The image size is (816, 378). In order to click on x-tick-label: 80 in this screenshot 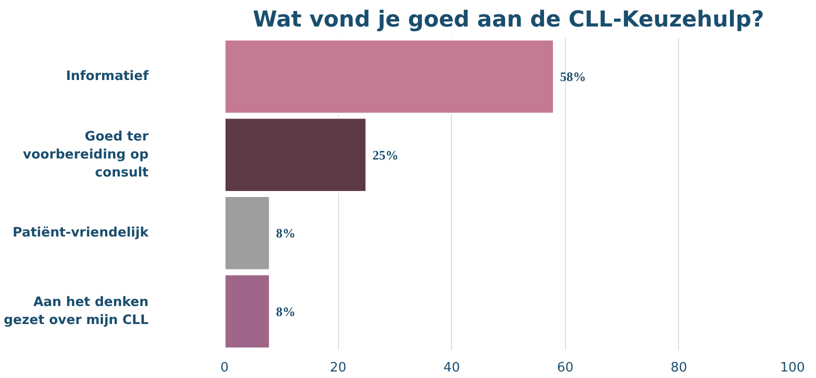, I will do `click(679, 368)`.